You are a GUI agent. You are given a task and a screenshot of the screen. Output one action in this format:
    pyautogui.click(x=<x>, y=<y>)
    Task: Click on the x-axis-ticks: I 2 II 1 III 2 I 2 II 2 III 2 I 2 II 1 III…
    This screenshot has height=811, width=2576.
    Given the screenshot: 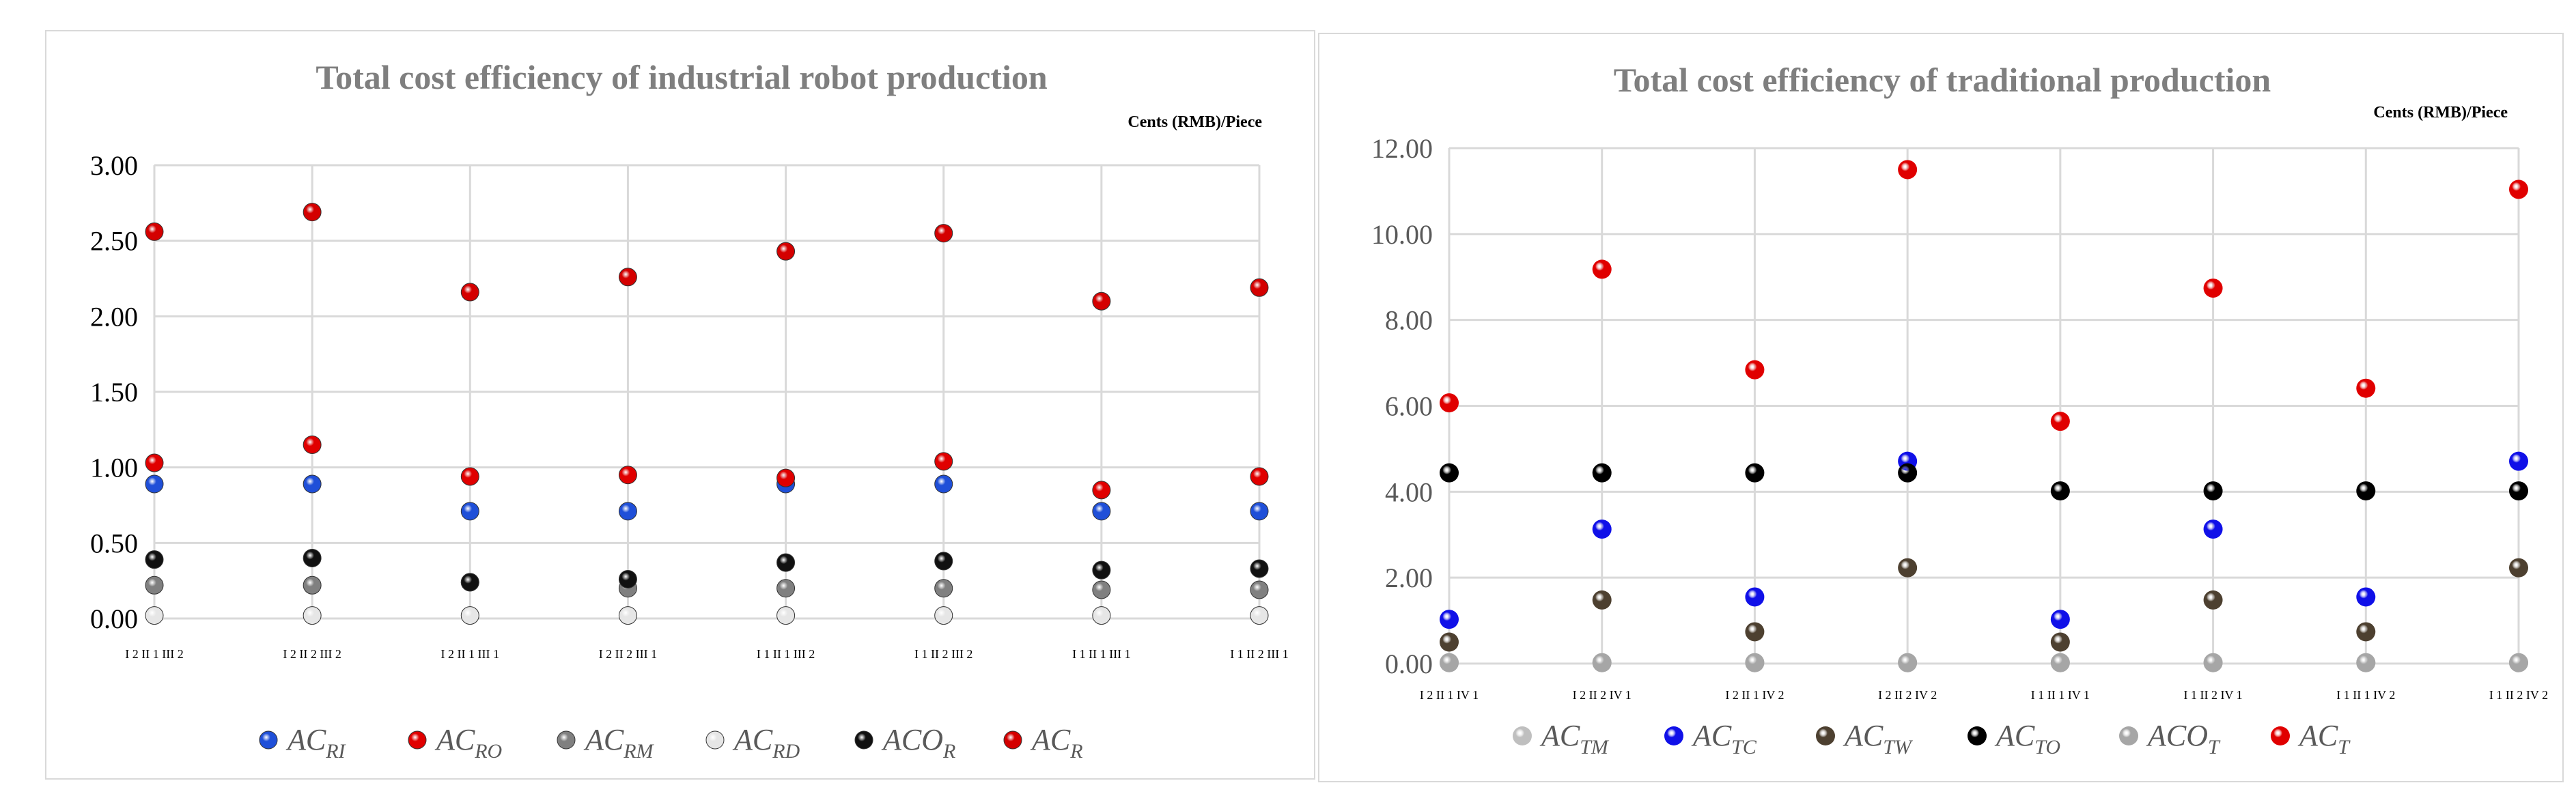 What is the action you would take?
    pyautogui.click(x=706, y=654)
    